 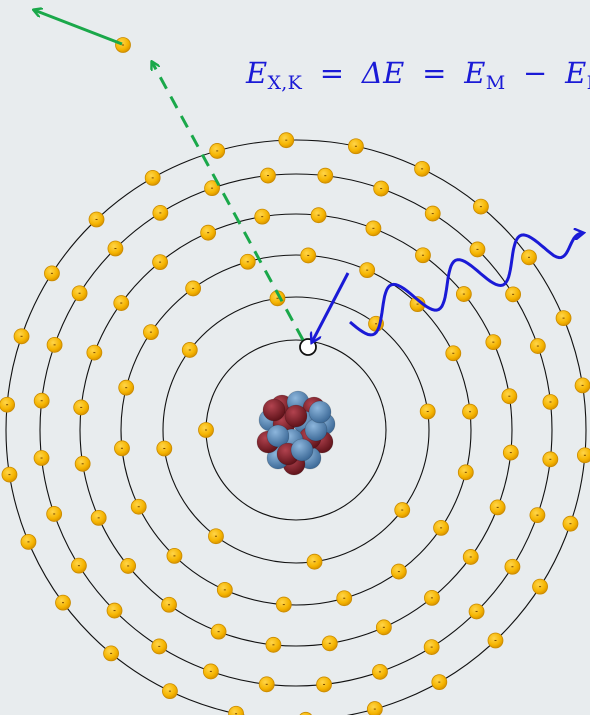 I want to click on nucleus-proton, so click(x=274, y=410).